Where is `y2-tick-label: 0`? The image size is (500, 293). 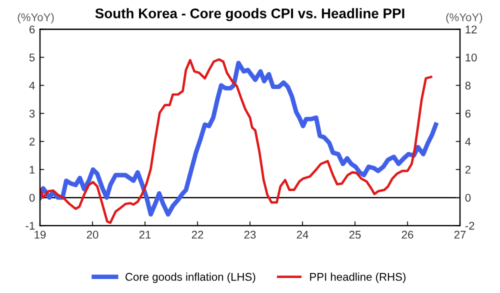 y2-tick-label: 0 is located at coordinates (468, 198).